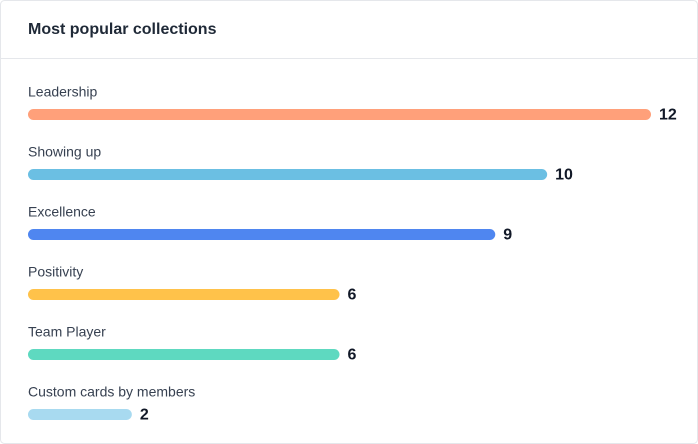  I want to click on value-label: 10, so click(564, 175).